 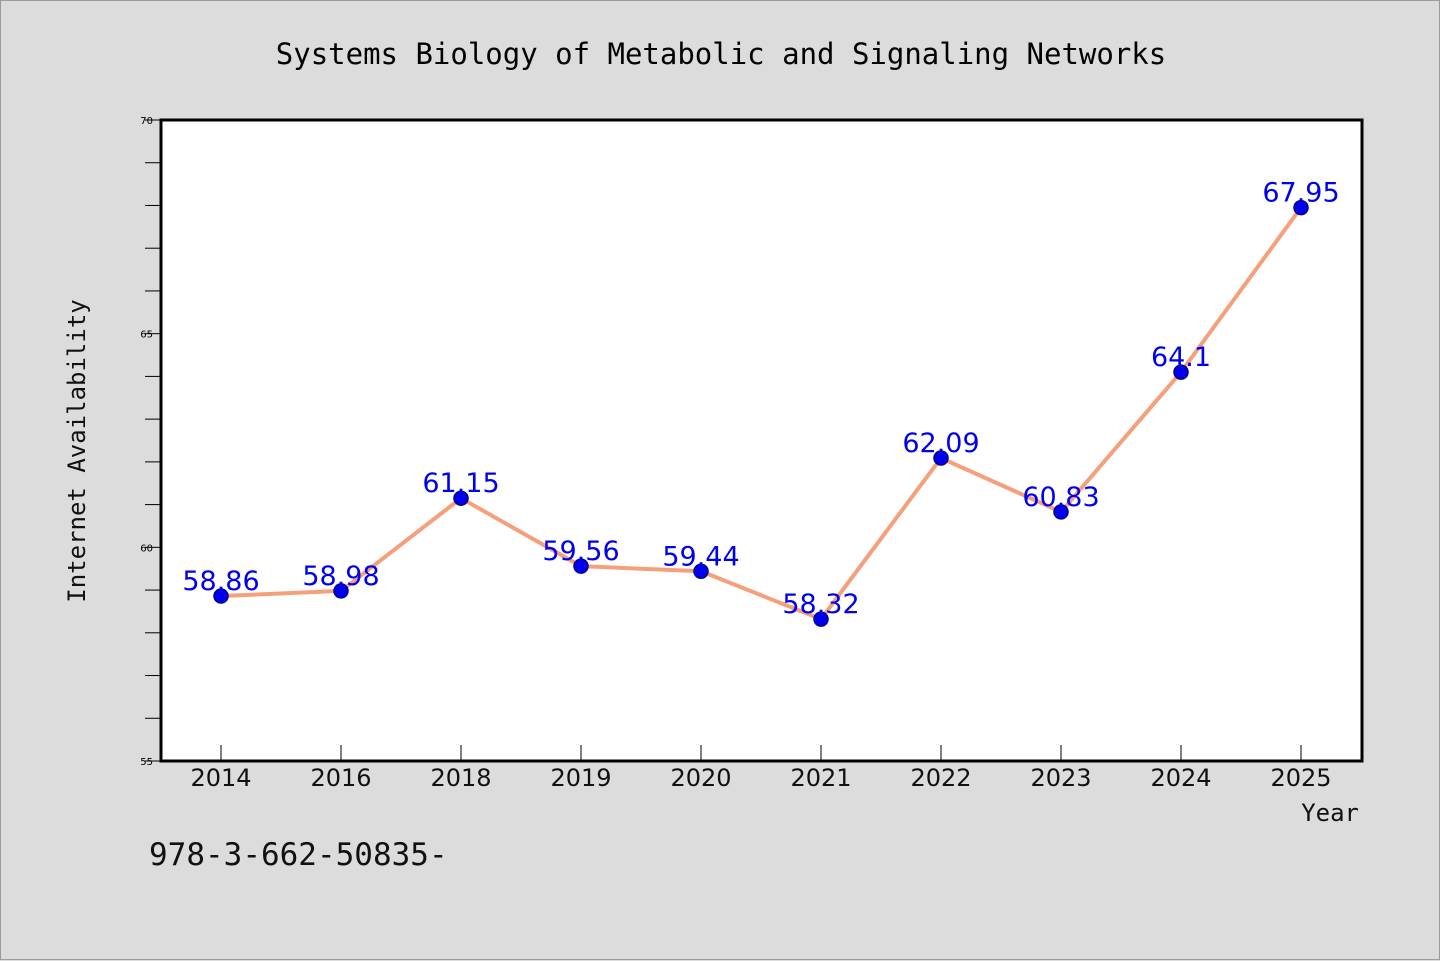 I want to click on y-axis-ticks: 55 60 65 70, so click(x=150, y=442).